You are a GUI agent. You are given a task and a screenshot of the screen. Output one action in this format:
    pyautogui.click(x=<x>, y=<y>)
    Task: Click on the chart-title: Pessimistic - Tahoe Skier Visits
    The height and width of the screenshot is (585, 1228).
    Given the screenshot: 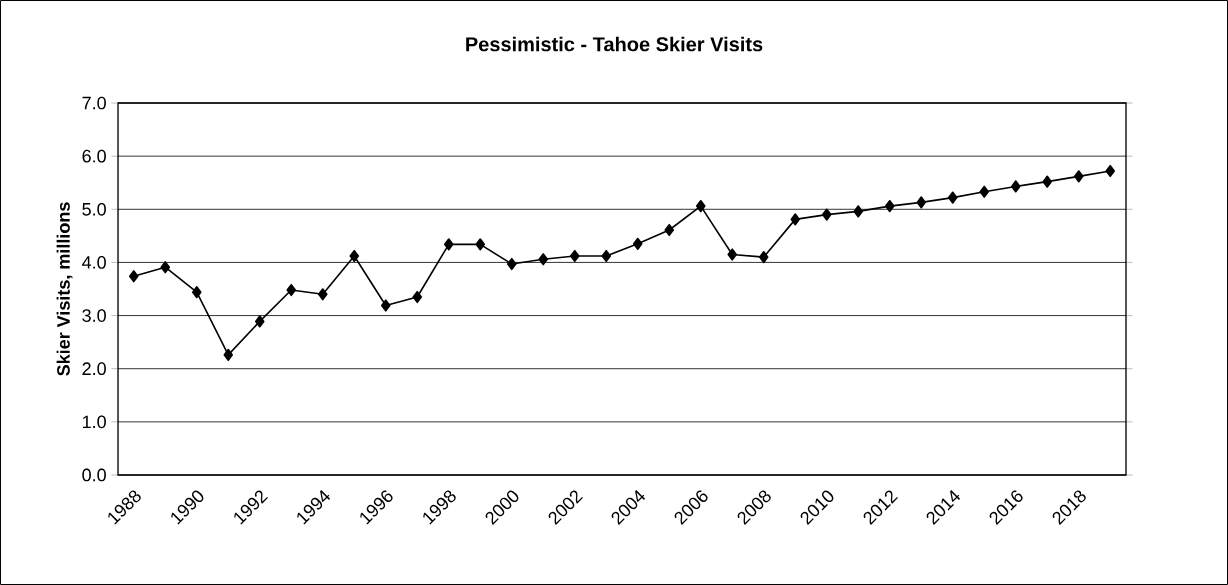 What is the action you would take?
    pyautogui.click(x=614, y=44)
    